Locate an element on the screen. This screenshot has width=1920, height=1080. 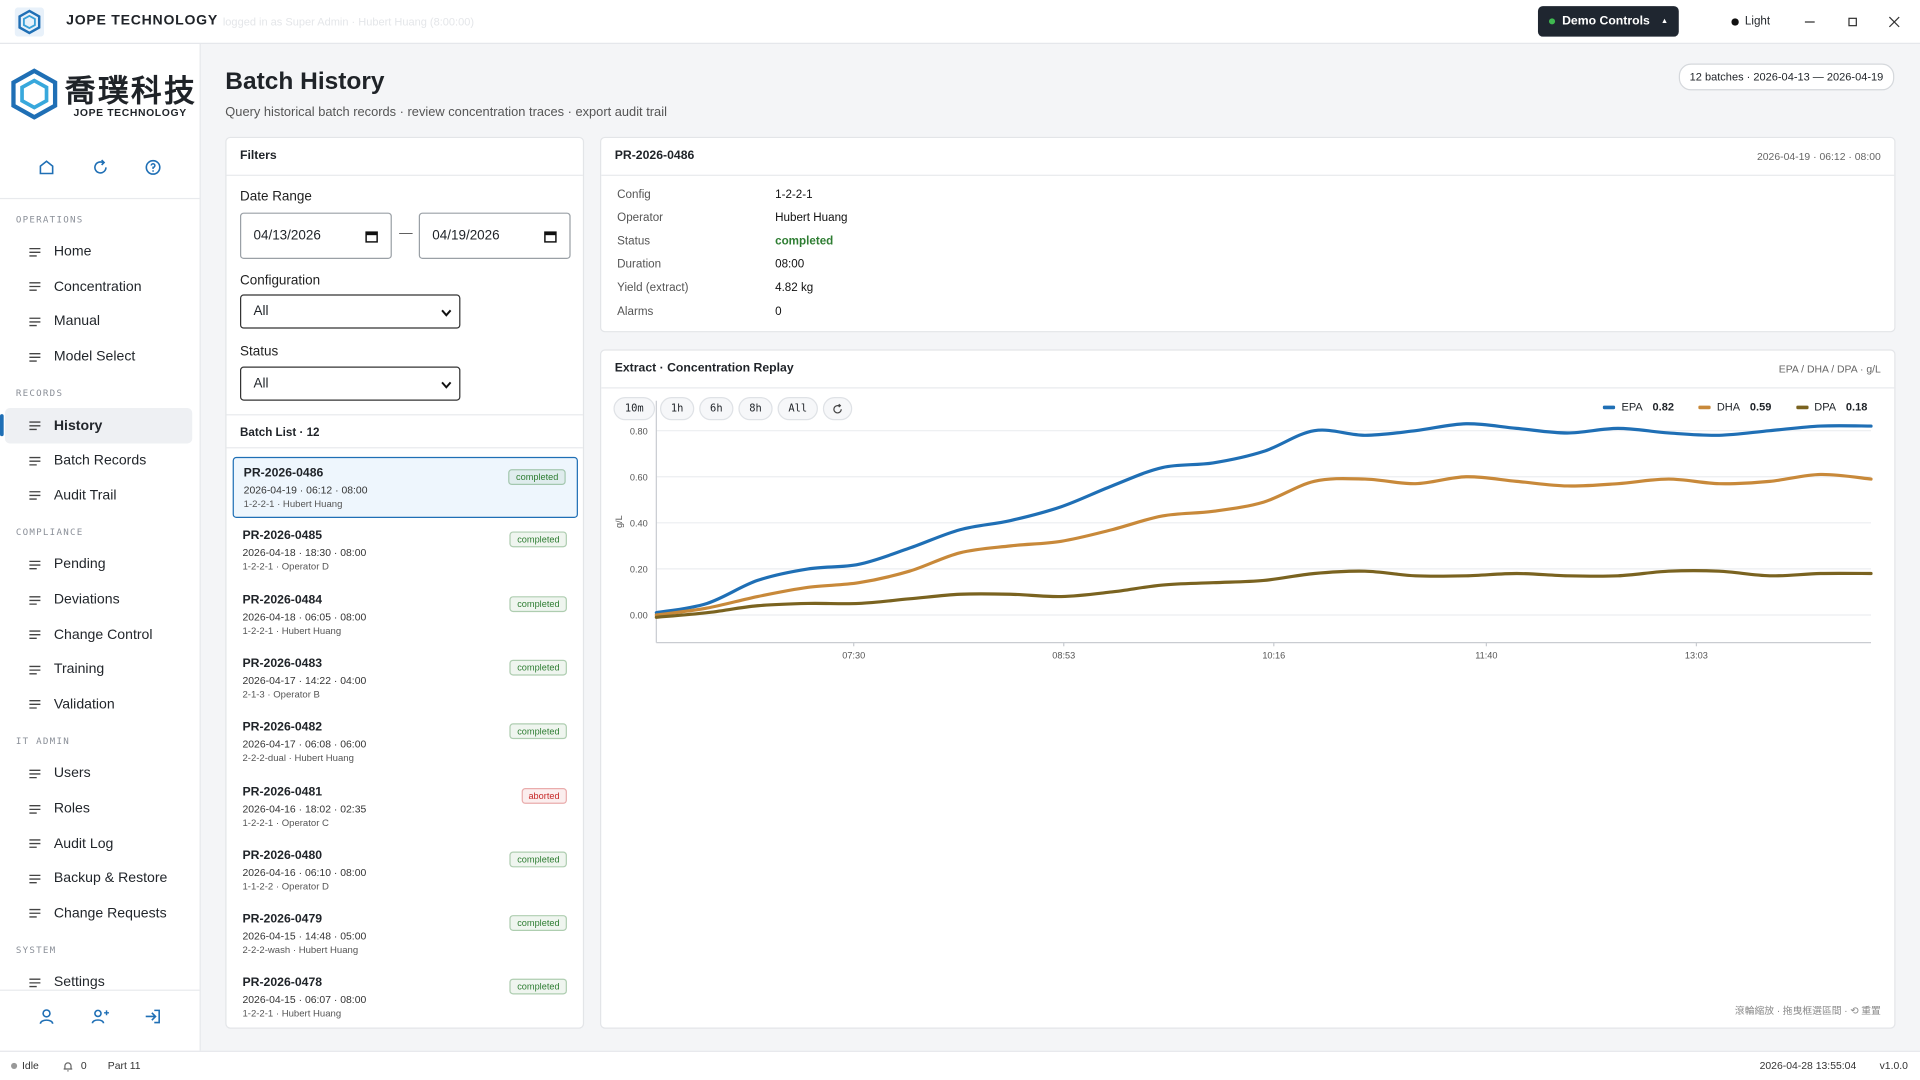
range-button: 8h is located at coordinates (755, 409).